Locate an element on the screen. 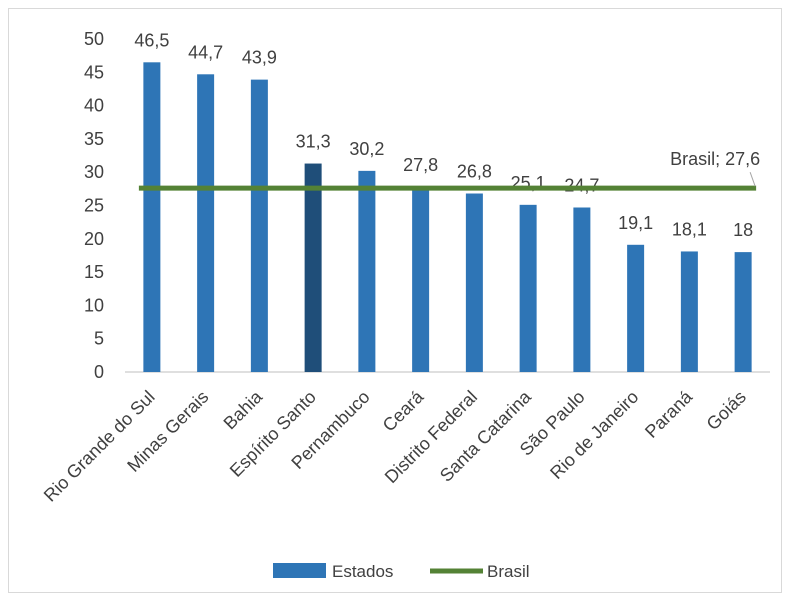  bar-data-label: 31,3 is located at coordinates (313, 142).